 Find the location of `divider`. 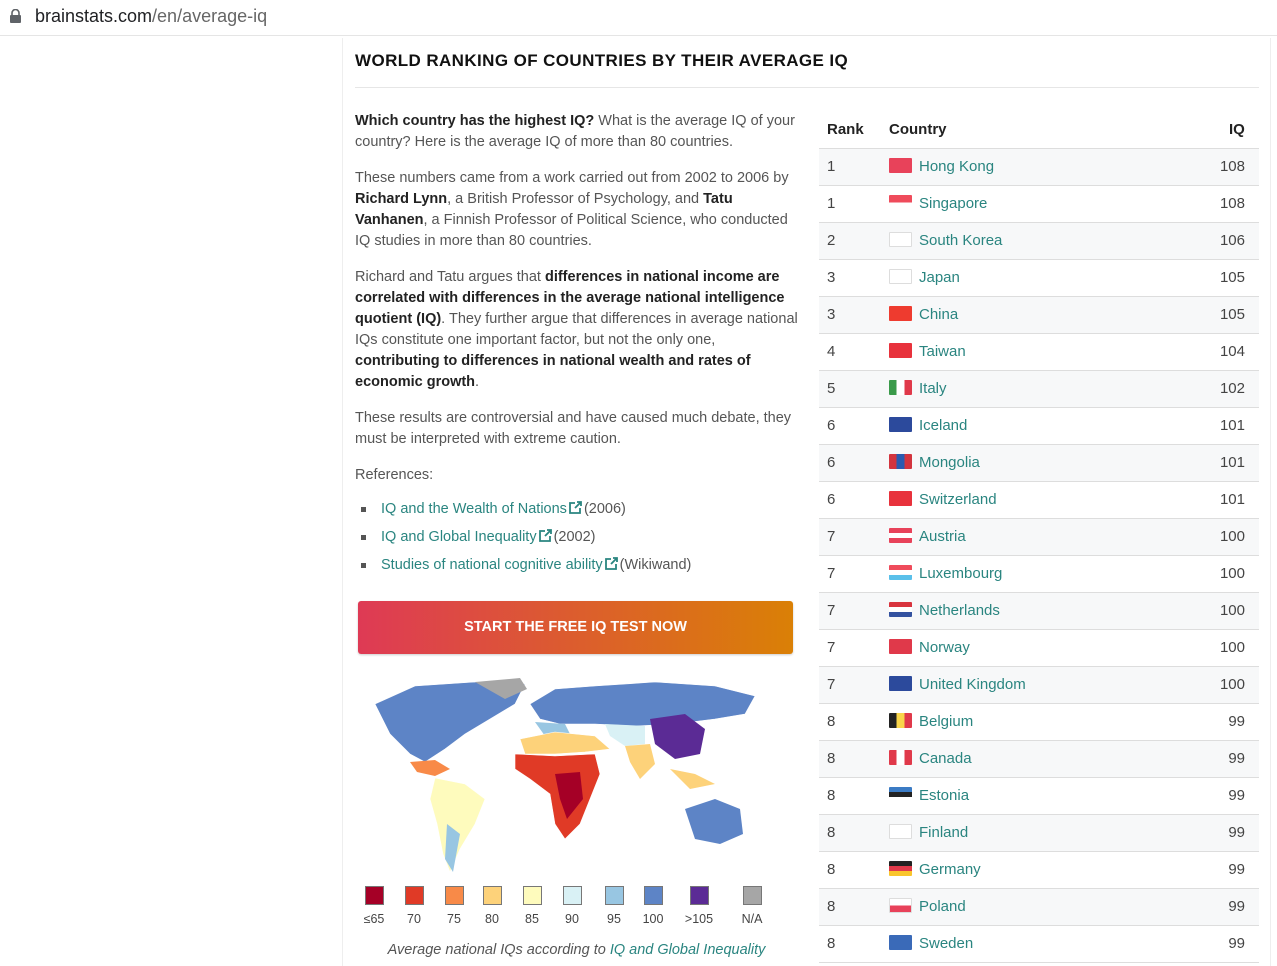

divider is located at coordinates (807, 87).